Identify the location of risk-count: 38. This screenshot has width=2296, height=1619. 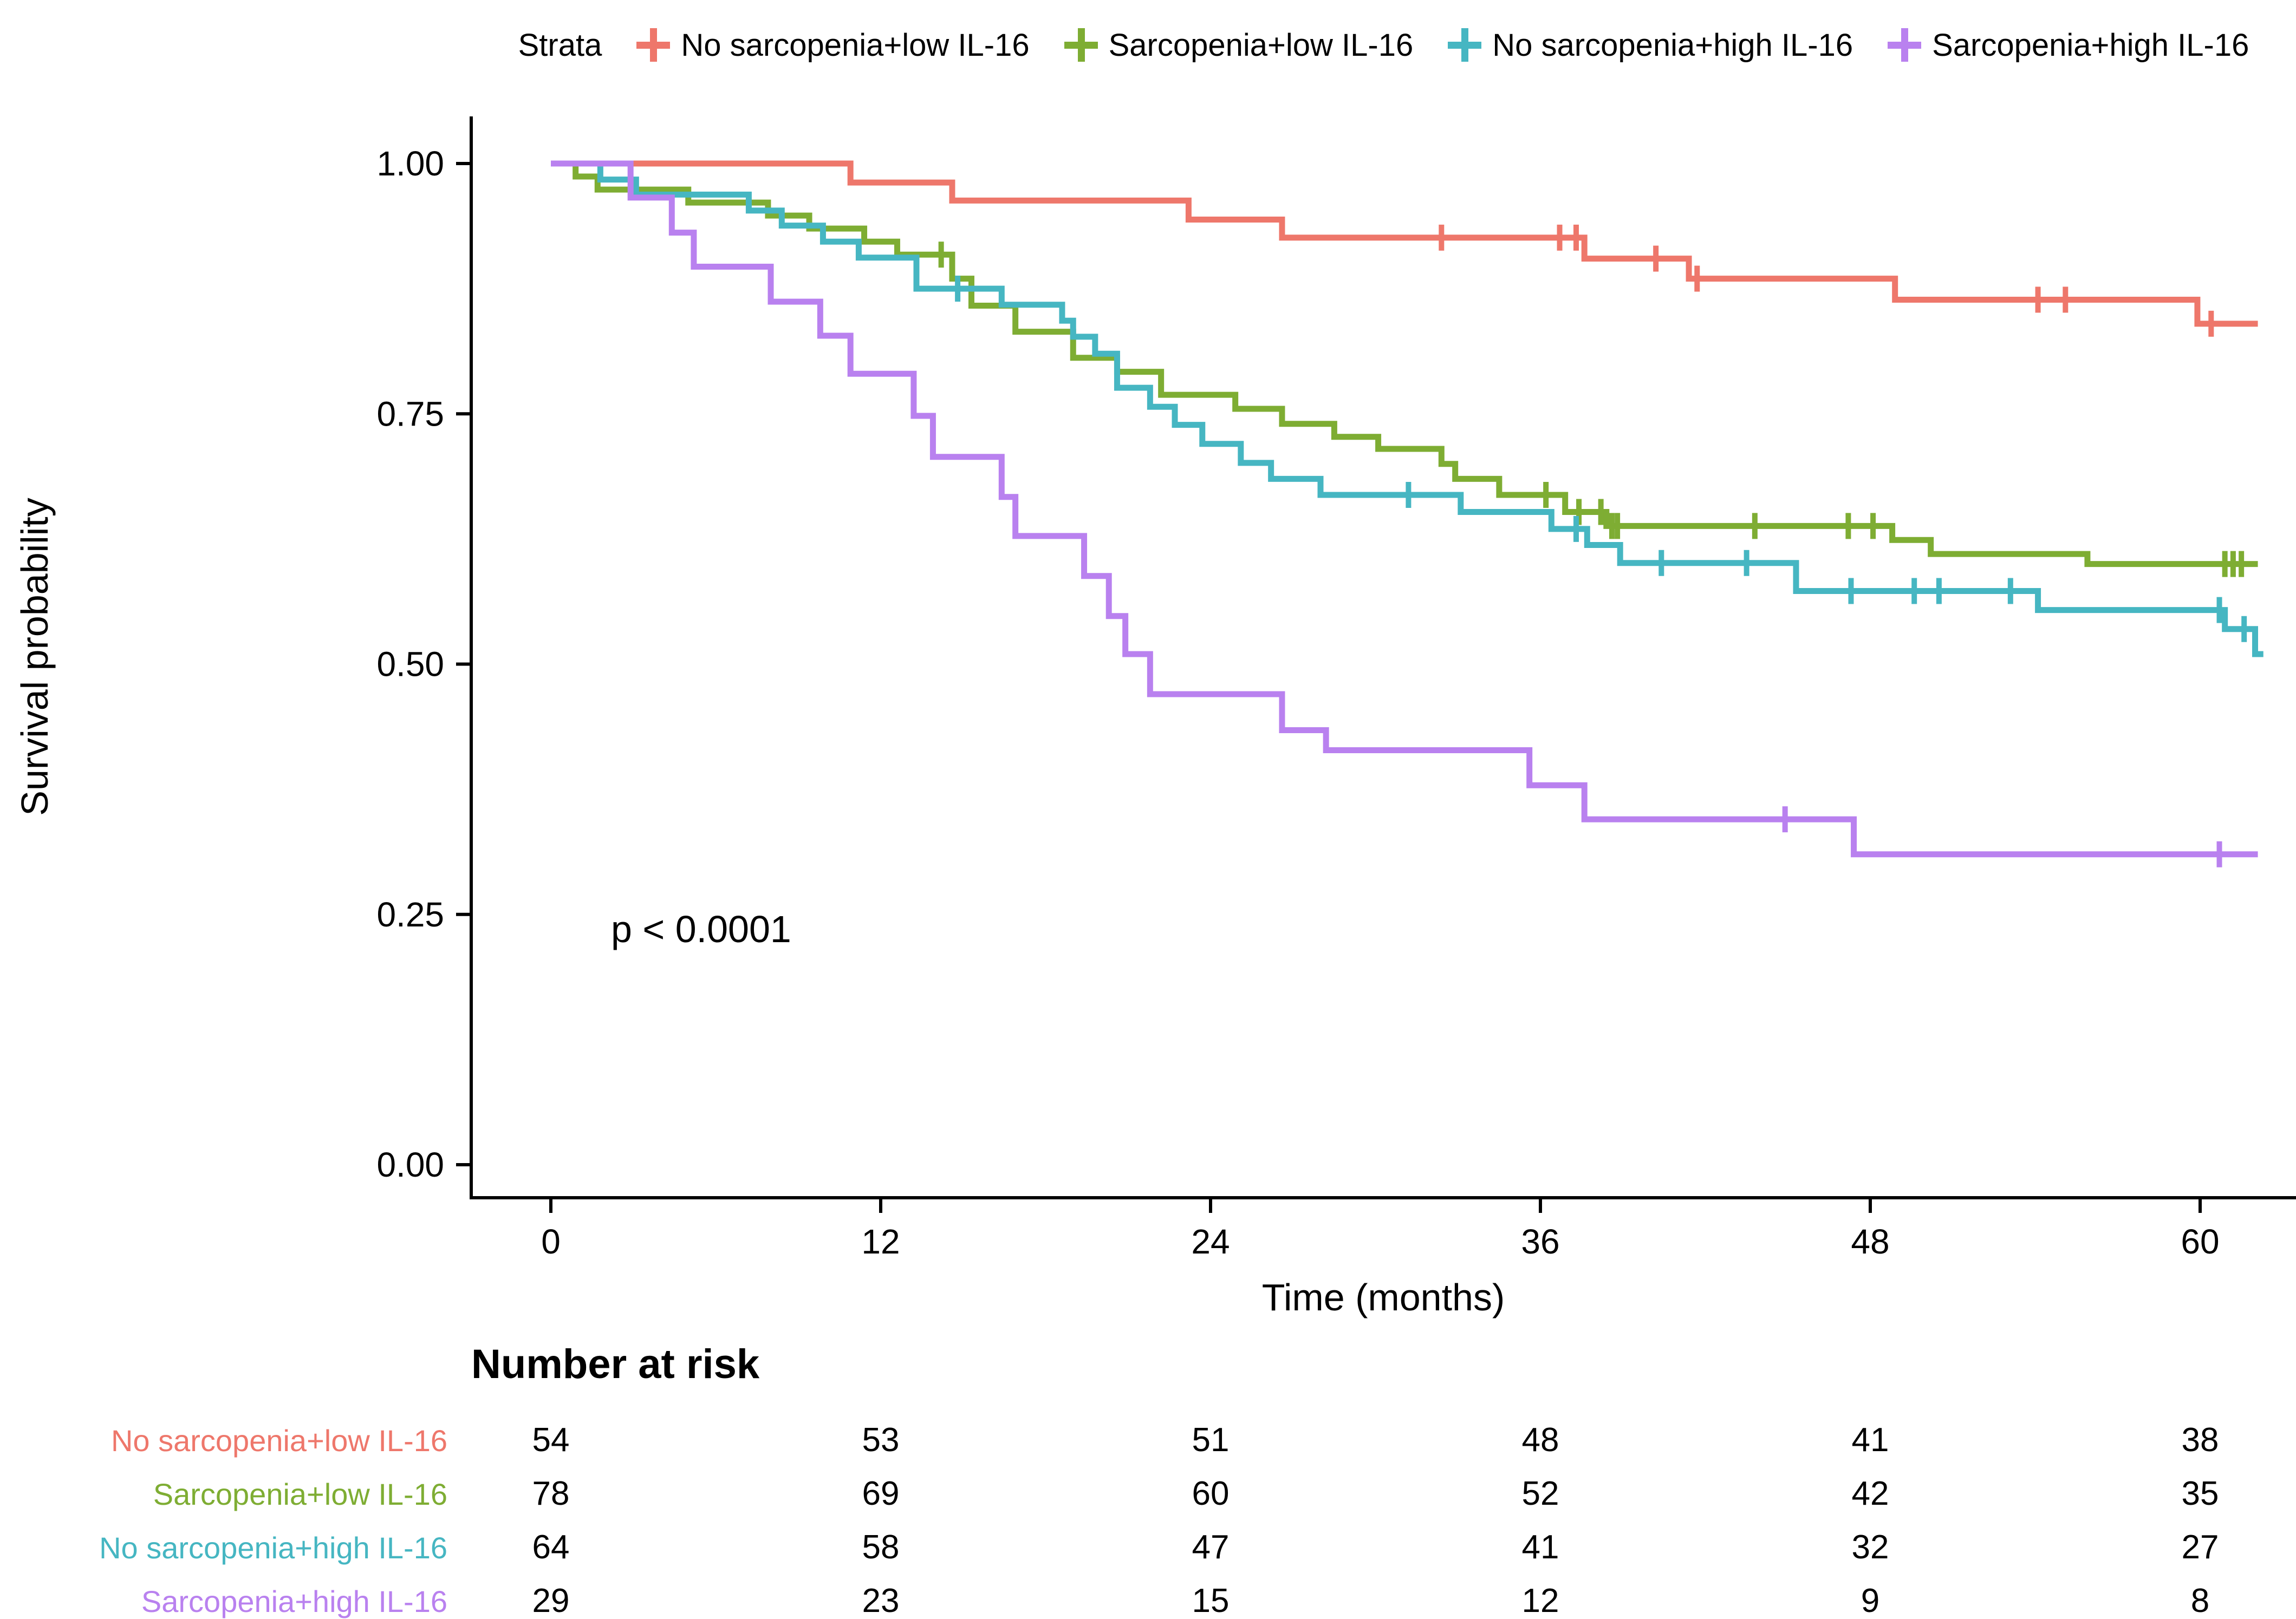
(2200, 1440).